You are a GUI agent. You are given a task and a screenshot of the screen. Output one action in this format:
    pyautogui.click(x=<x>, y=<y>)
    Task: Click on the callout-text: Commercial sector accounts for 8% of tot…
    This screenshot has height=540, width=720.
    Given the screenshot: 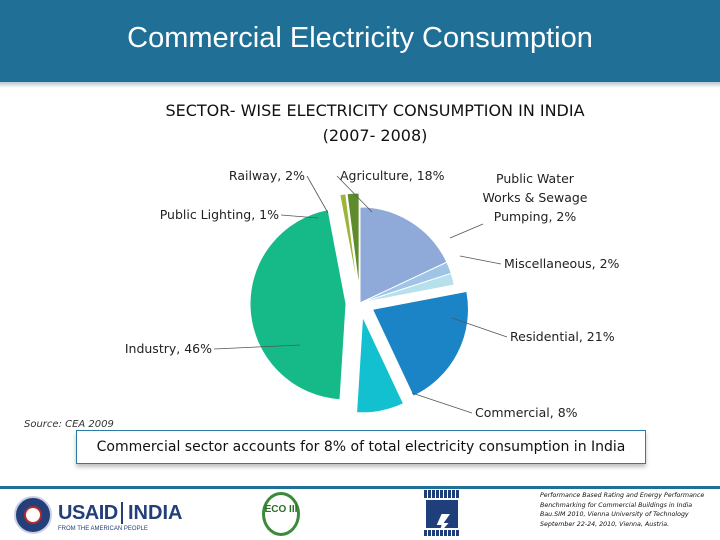 What is the action you would take?
    pyautogui.click(x=361, y=447)
    